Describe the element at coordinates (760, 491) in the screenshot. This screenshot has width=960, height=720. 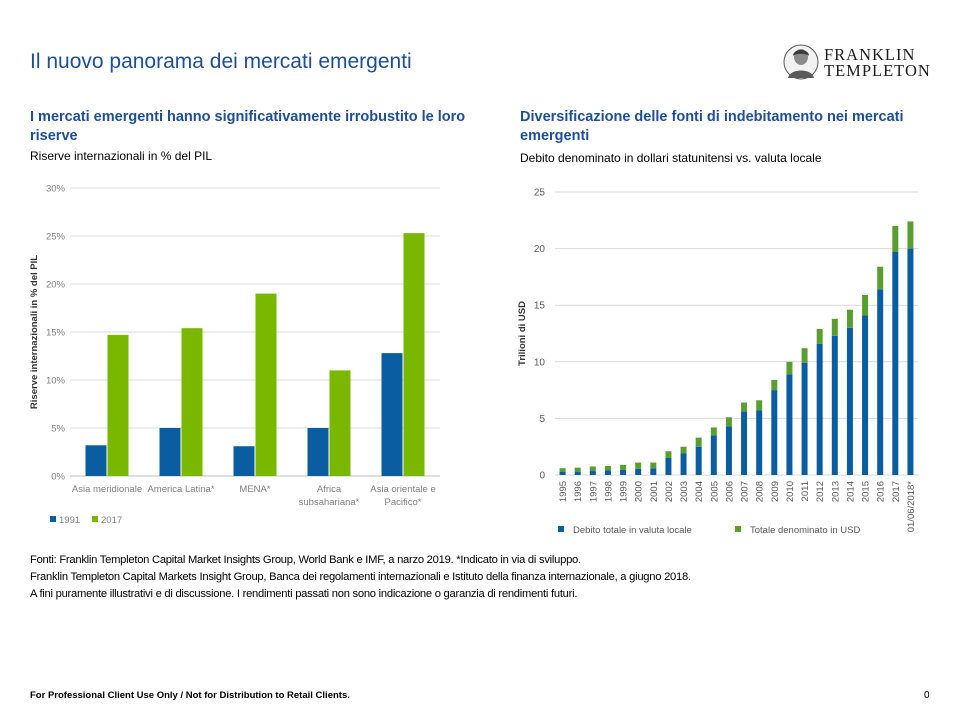
I see `x-tick-label: 2008` at that location.